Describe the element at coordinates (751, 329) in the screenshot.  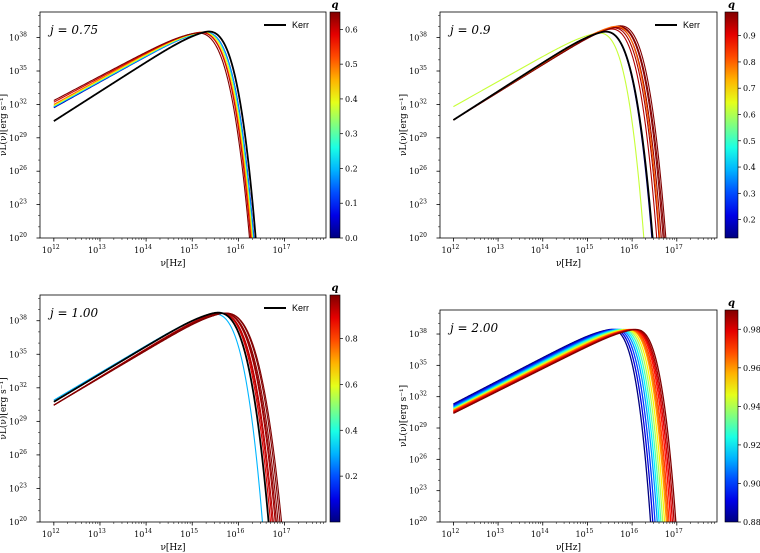
I see `colorbar-tick-label: 0.98` at that location.